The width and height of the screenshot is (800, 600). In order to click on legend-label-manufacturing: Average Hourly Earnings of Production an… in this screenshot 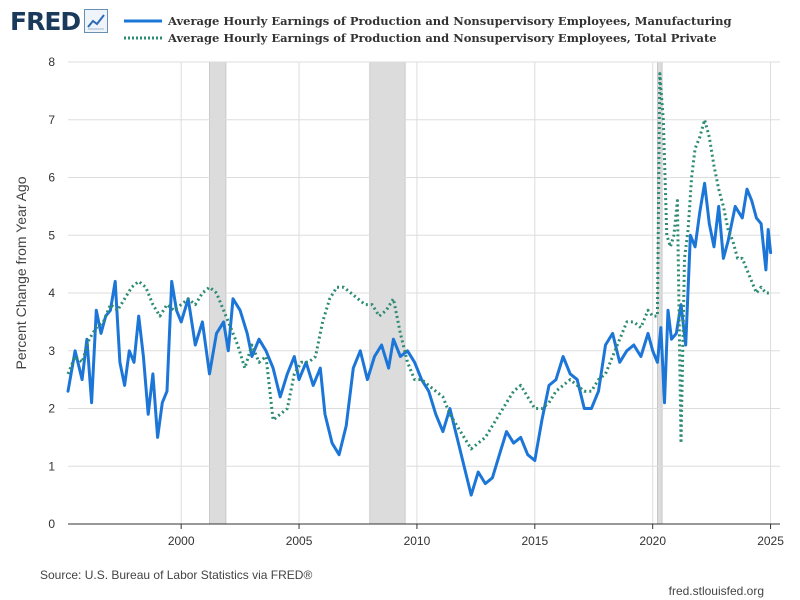, I will do `click(450, 20)`.